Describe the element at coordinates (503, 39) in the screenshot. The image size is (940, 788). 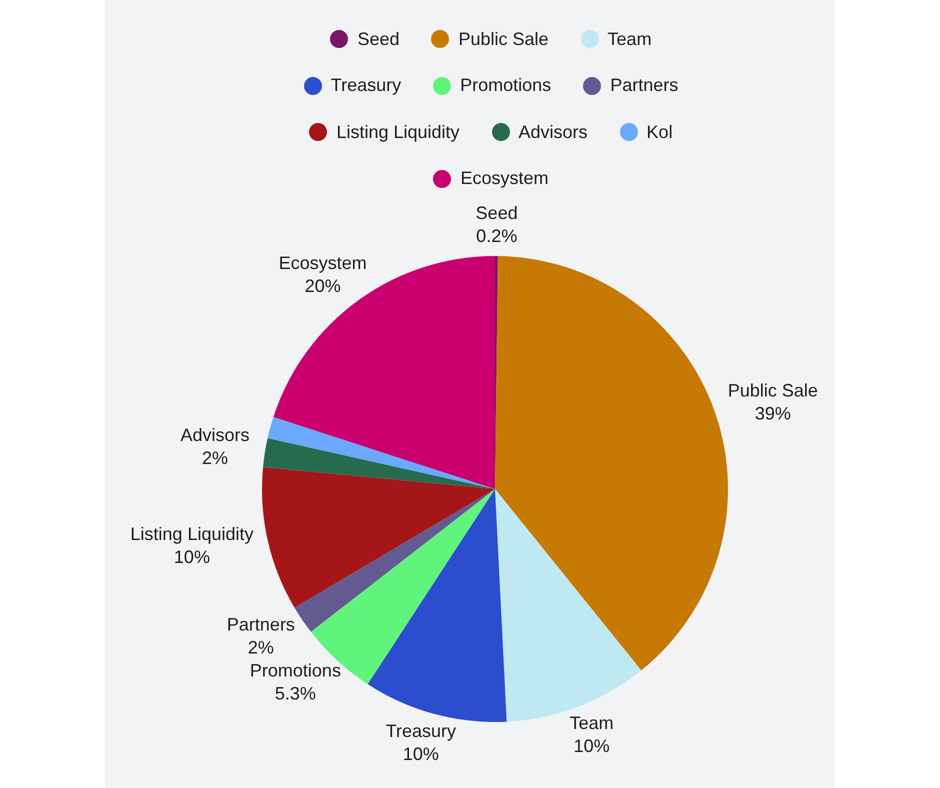
I see `legend-label: Public Sale` at that location.